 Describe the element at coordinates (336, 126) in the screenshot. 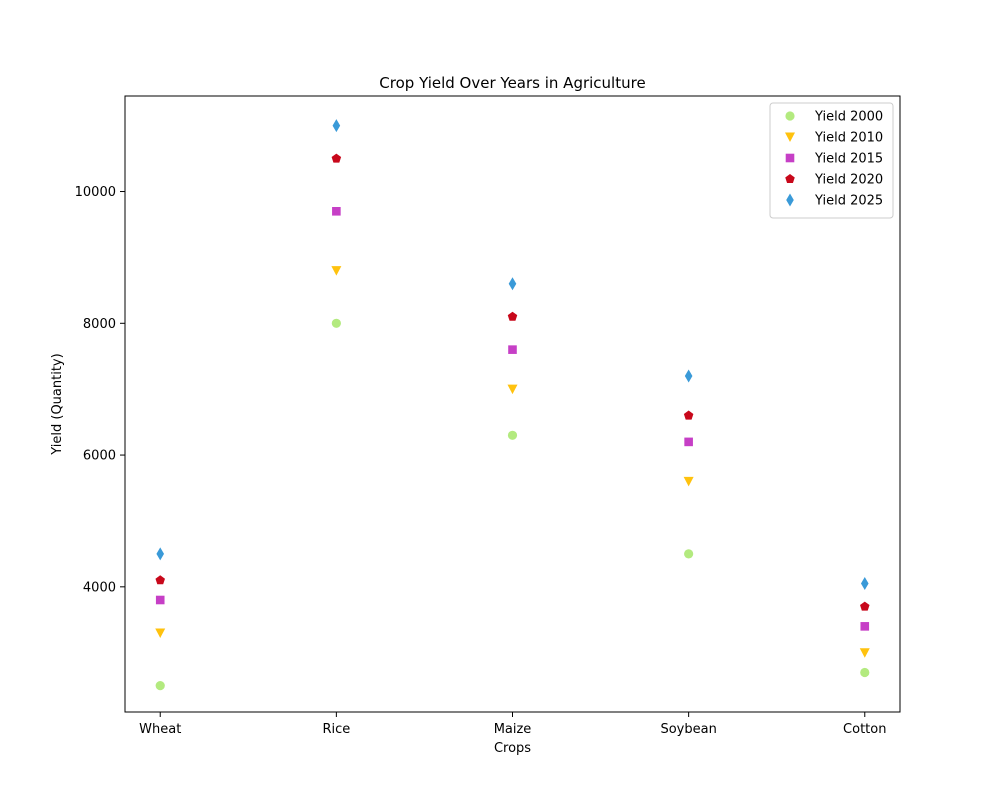

I see `point-yield-2025-rice` at that location.